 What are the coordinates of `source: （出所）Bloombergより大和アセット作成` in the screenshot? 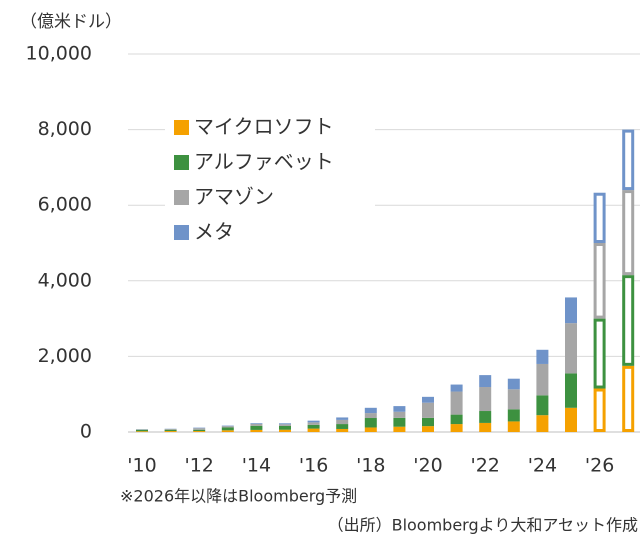 It's located at (483, 525).